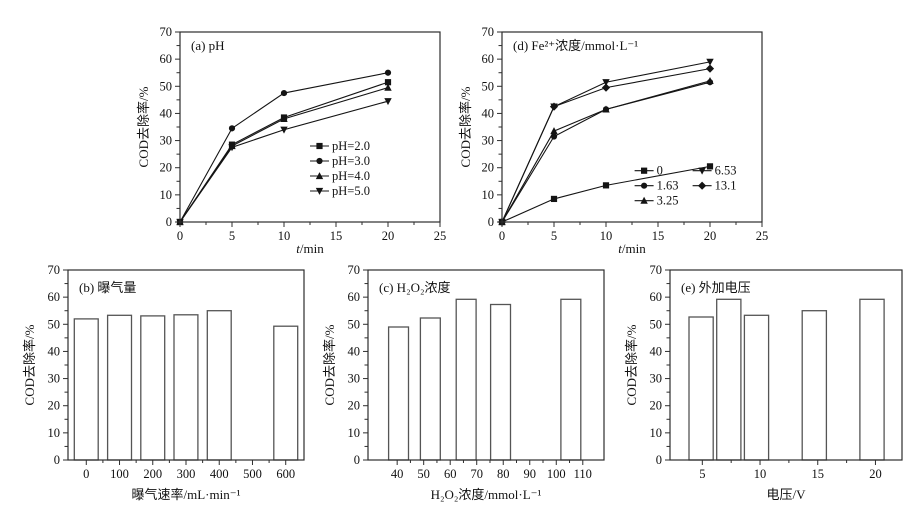 The width and height of the screenshot is (920, 520). Describe the element at coordinates (486, 494) in the screenshot. I see `label: H₂O₂浓度/mmol·L⁻¹` at that location.